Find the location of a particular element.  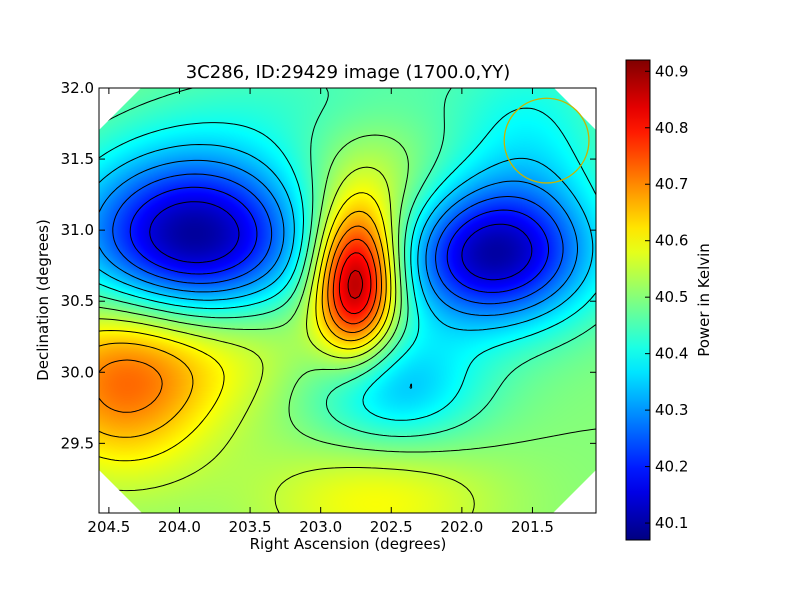

x-tick-label: 201.5 is located at coordinates (532, 527).